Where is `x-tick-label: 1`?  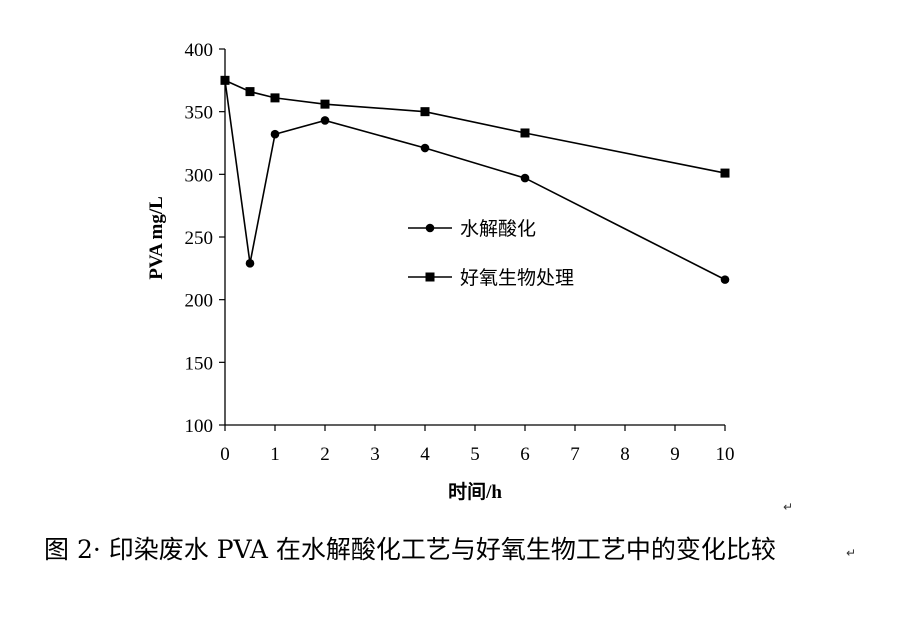 x-tick-label: 1 is located at coordinates (275, 454).